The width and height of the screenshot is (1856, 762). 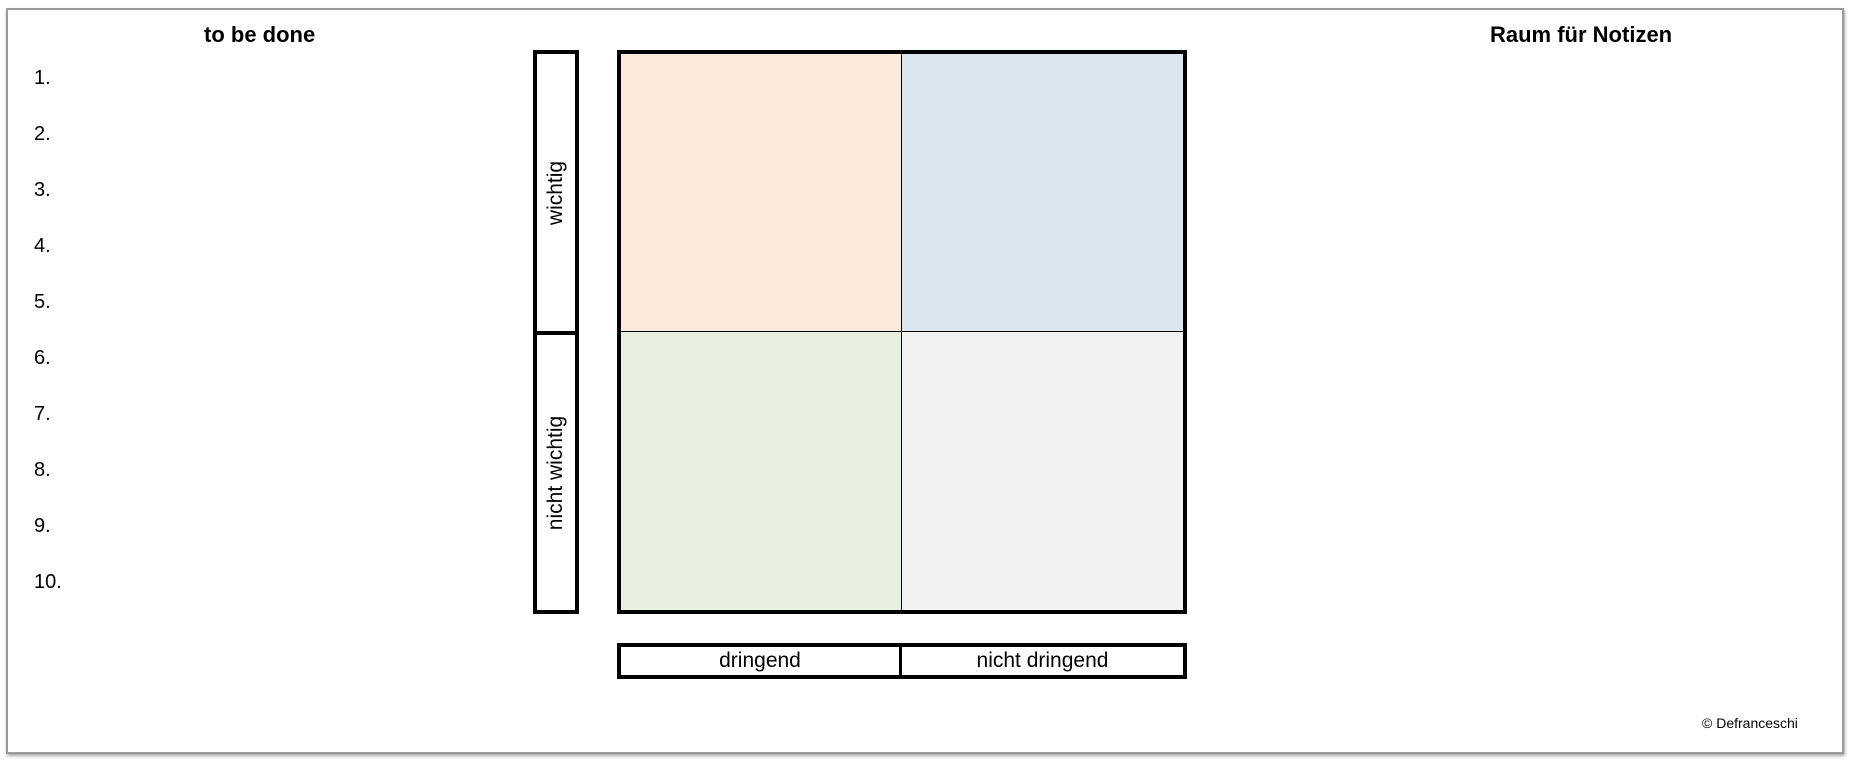 I want to click on todo-item-3: 3., so click(x=42, y=190).